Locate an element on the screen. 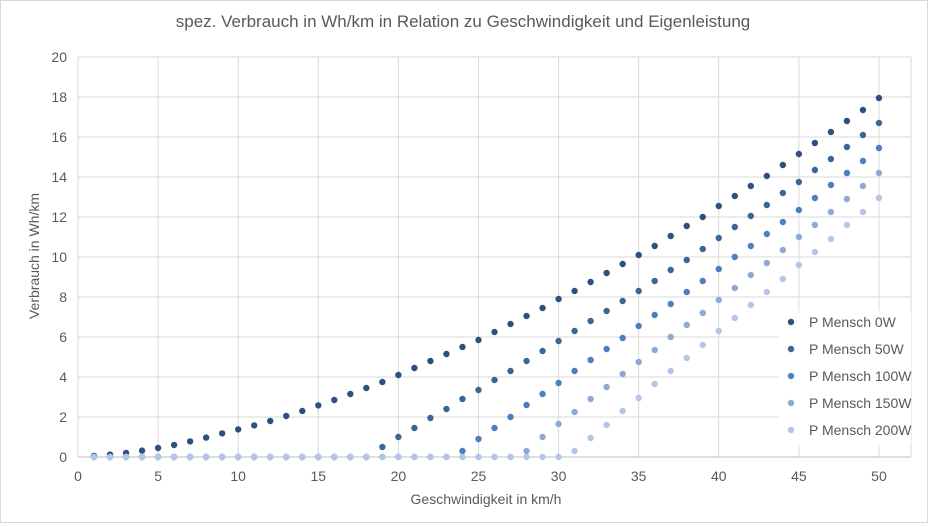 The height and width of the screenshot is (527, 928). legend-label: P Mensch 100W is located at coordinates (860, 376).